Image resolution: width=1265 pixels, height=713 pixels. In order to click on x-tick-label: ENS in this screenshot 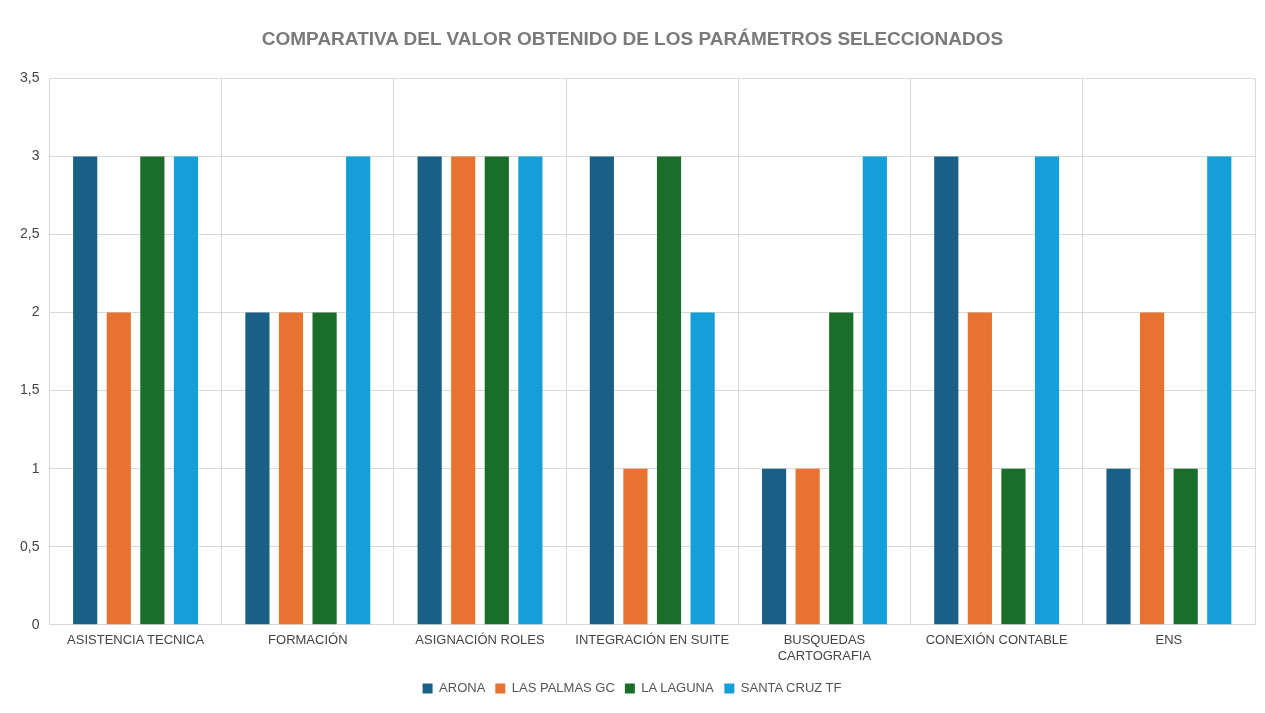, I will do `click(1169, 640)`.